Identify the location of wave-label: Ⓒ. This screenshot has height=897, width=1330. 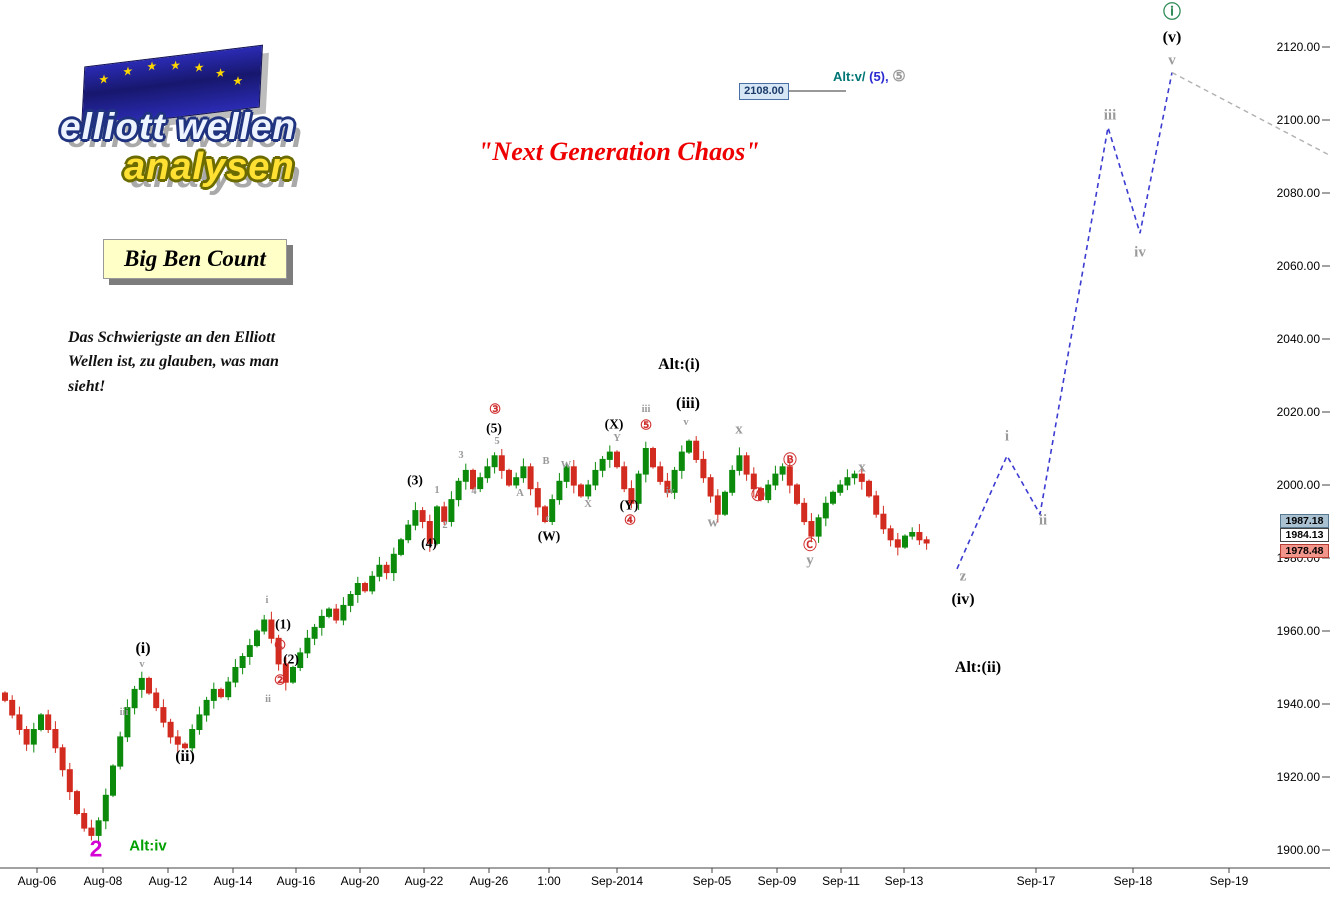
(810, 545).